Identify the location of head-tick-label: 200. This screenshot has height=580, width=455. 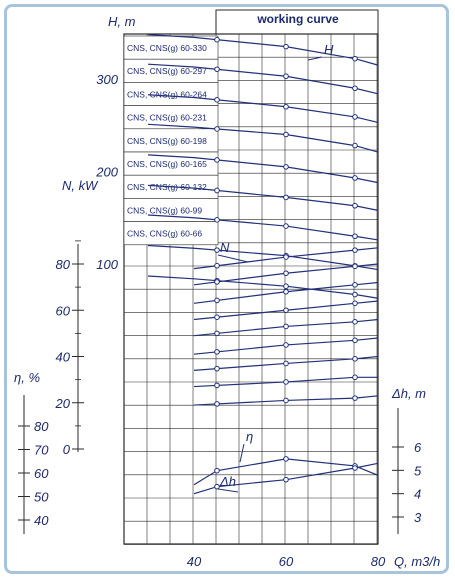
(106, 172).